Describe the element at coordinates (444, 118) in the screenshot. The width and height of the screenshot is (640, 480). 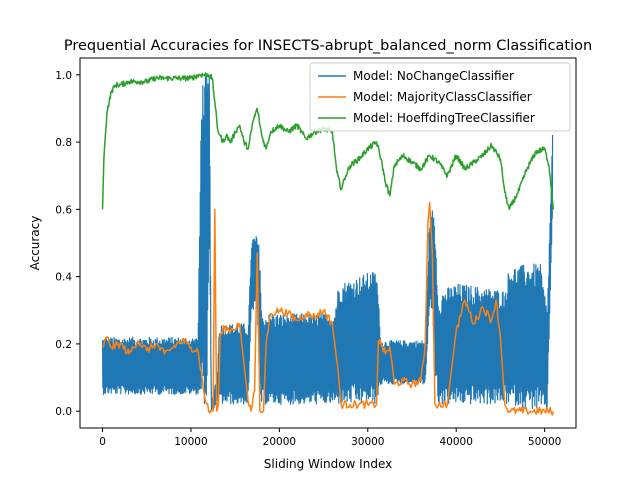
I see `legend-label: Model: HoeffdingTreeClassifier` at that location.